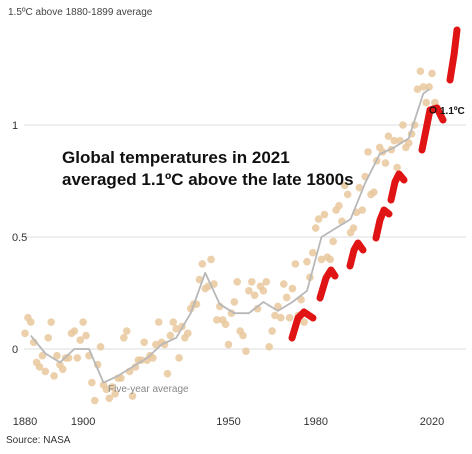  I want to click on annual-point-1900, so click(83, 322).